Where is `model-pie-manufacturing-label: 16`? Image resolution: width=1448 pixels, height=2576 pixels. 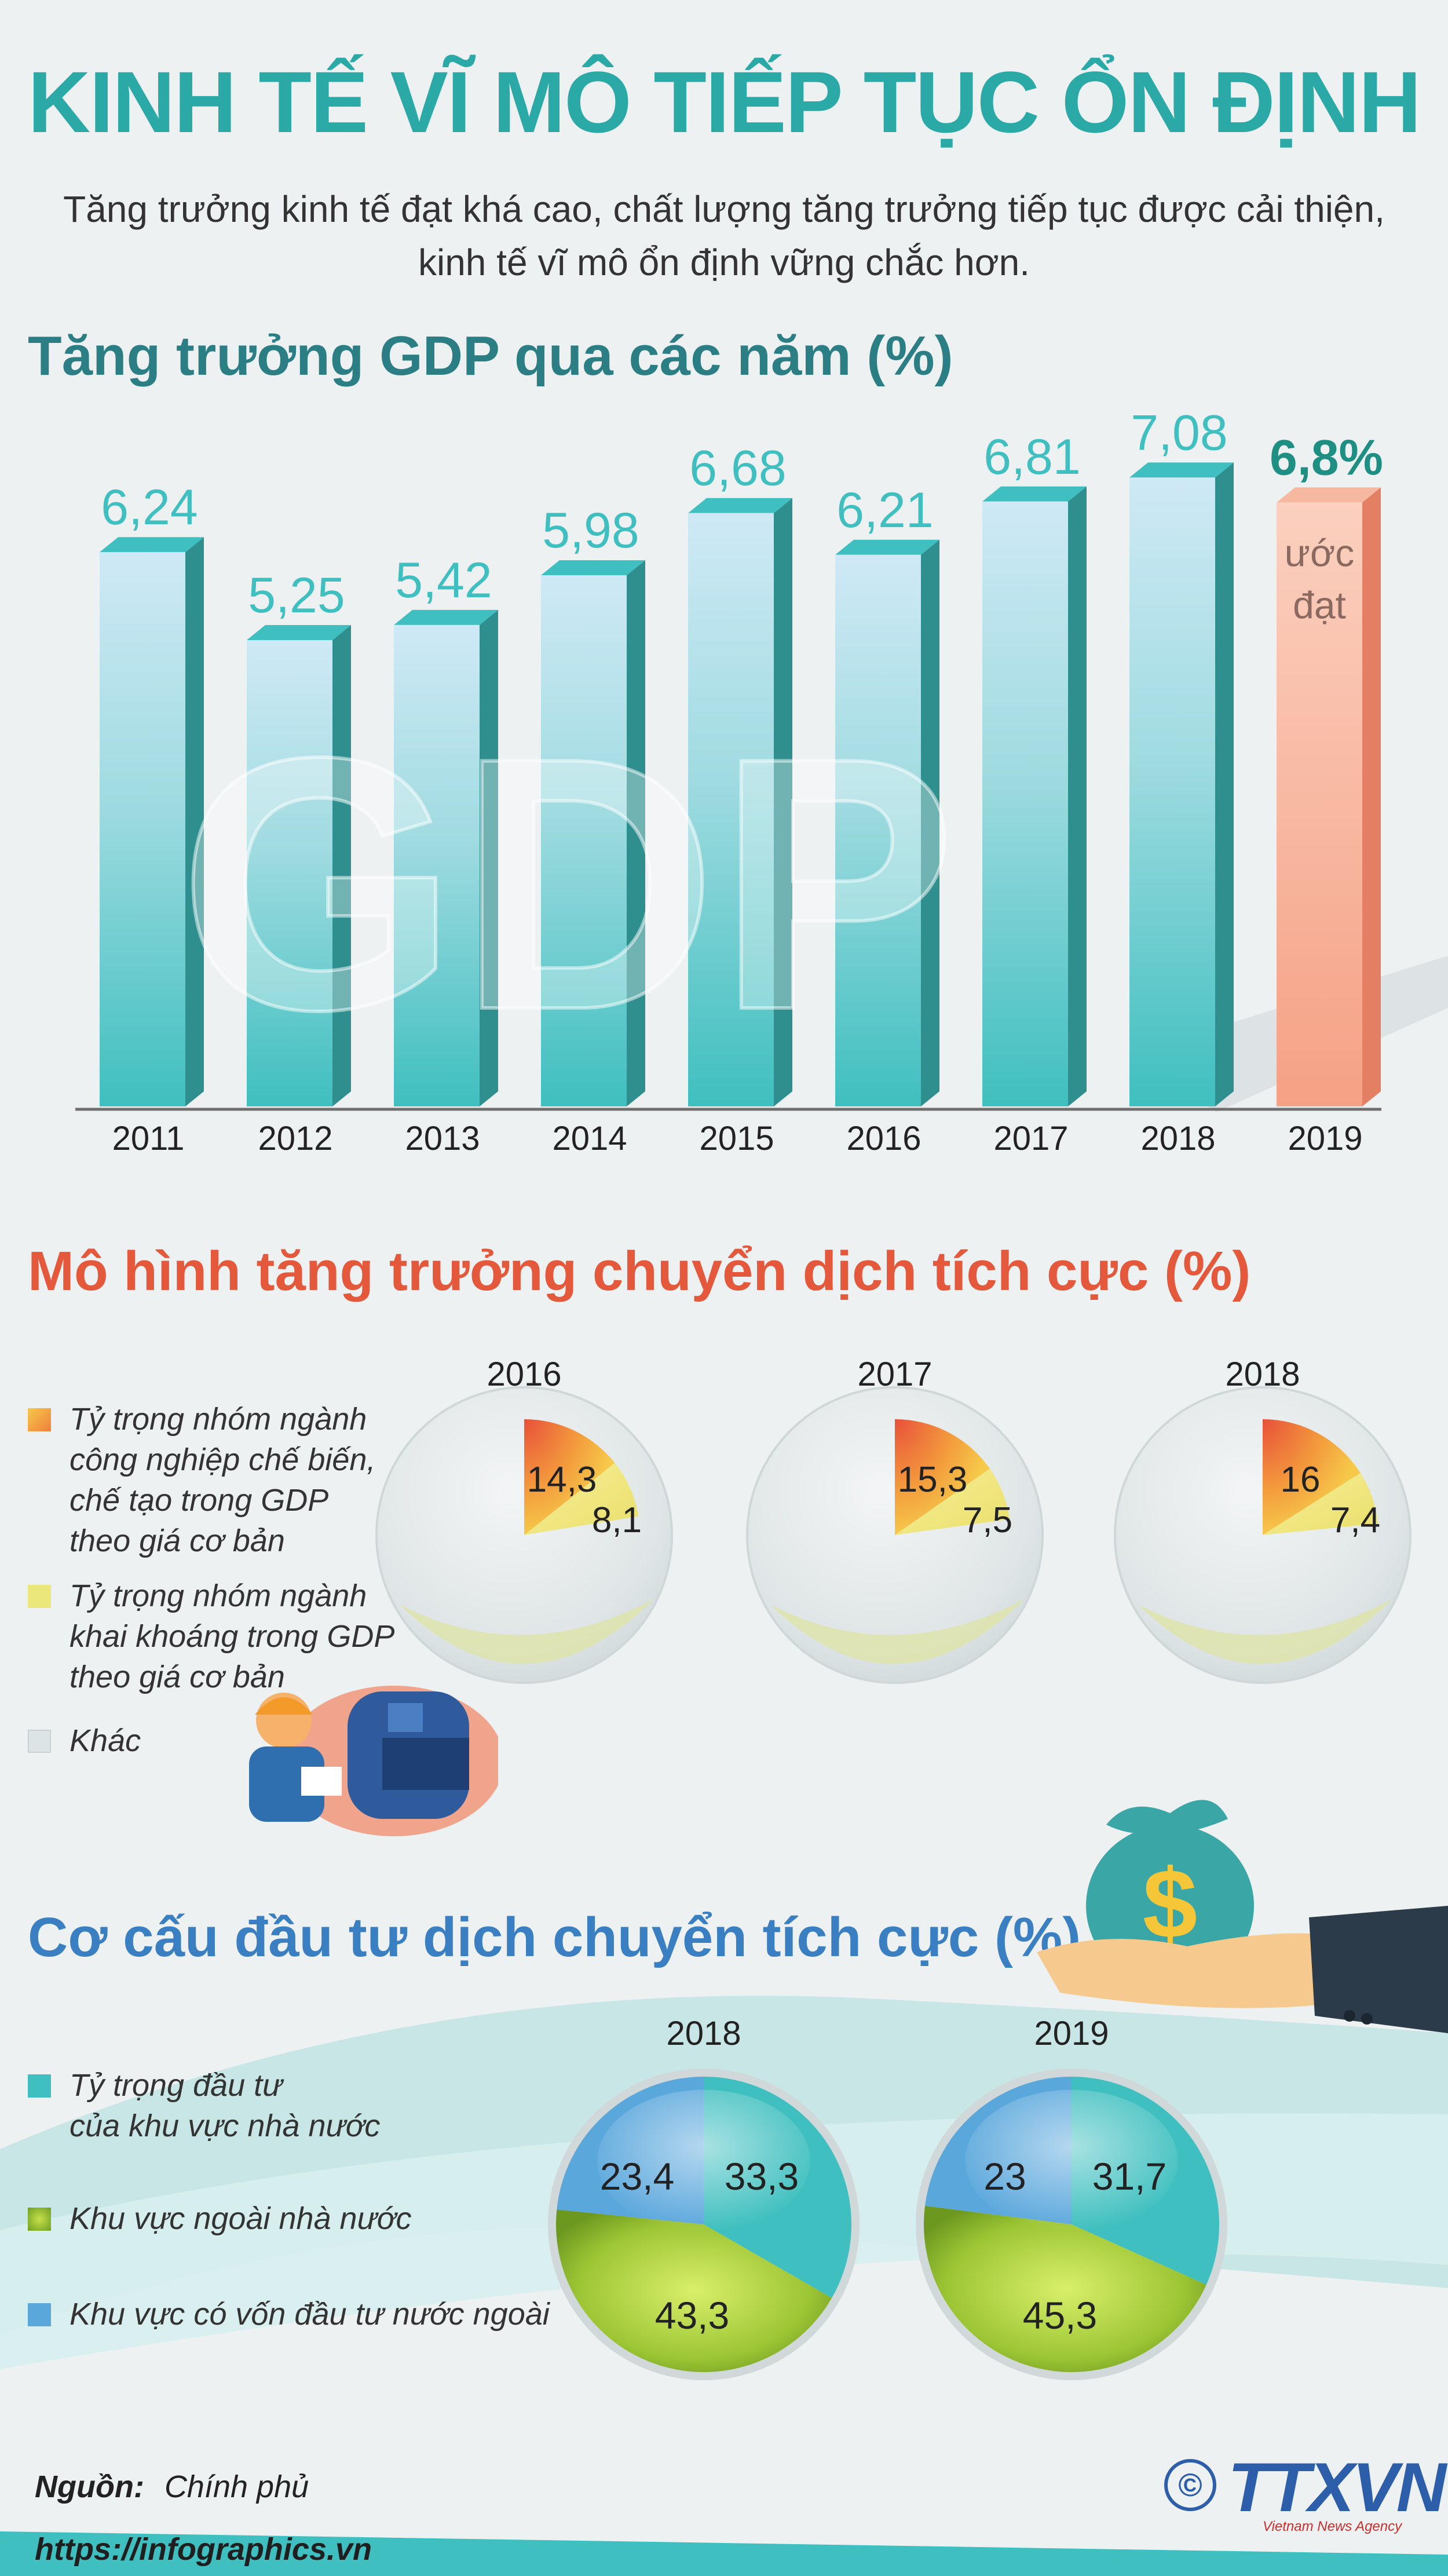 model-pie-manufacturing-label: 16 is located at coordinates (1301, 1480).